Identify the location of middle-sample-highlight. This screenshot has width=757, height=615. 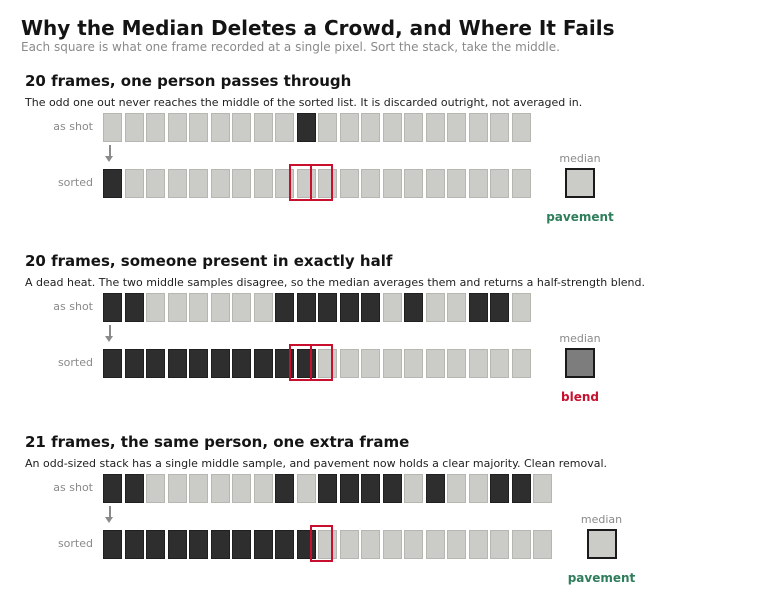
(321, 182).